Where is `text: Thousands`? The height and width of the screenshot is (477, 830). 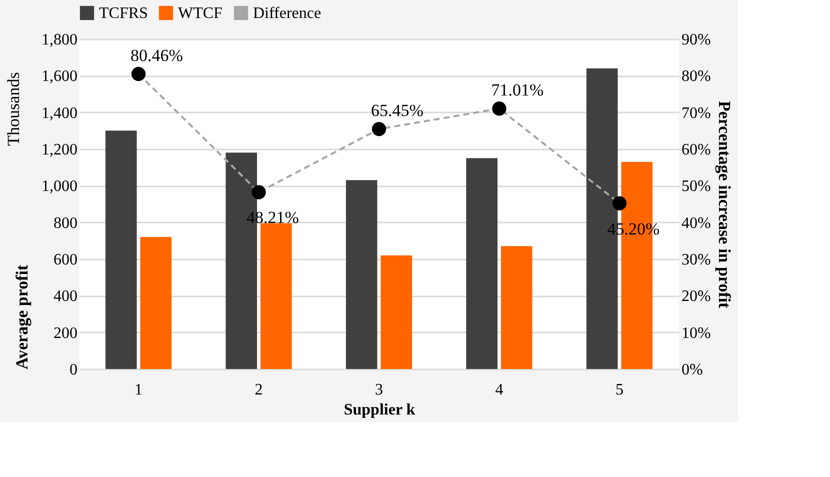 text: Thousands is located at coordinates (13, 109).